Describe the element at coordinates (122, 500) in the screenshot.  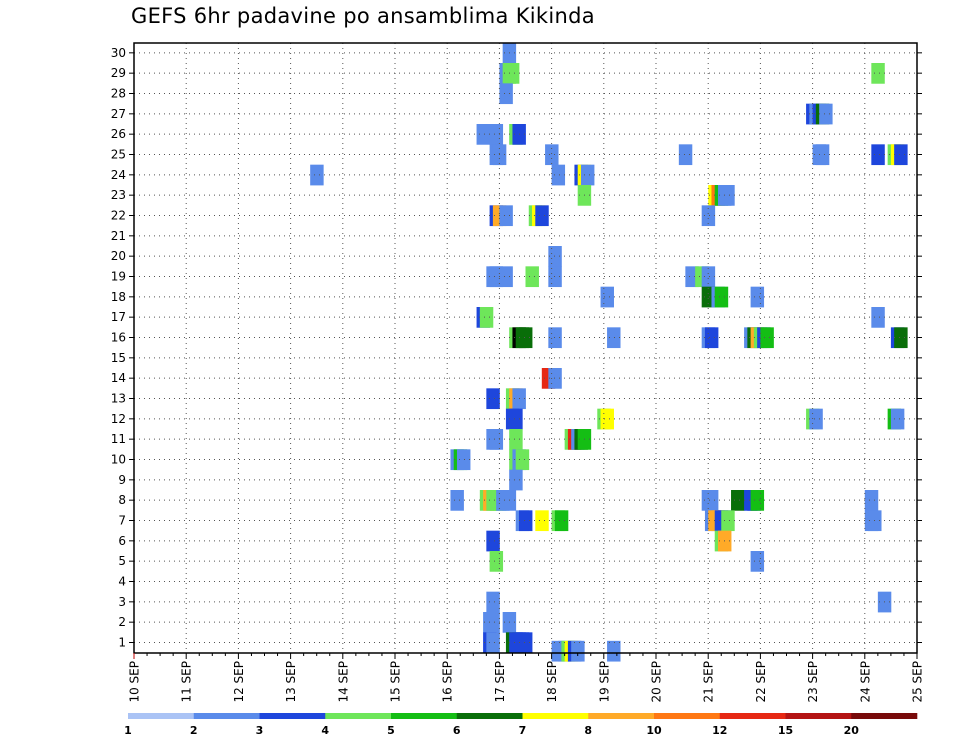
I see `y-tick-label: 8` at that location.